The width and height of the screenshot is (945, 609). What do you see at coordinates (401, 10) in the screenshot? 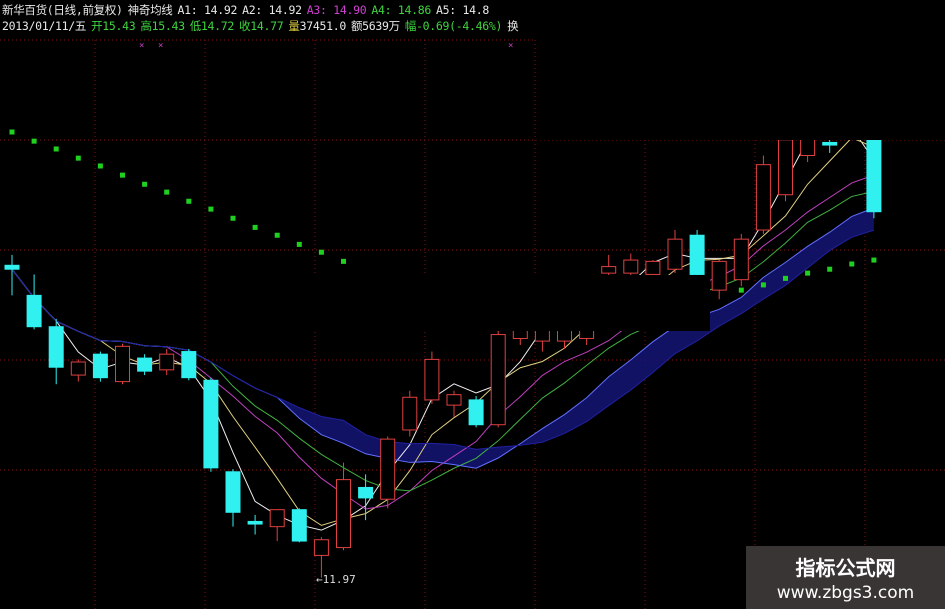
I see `ma-a4: A4: 14.86` at bounding box center [401, 10].